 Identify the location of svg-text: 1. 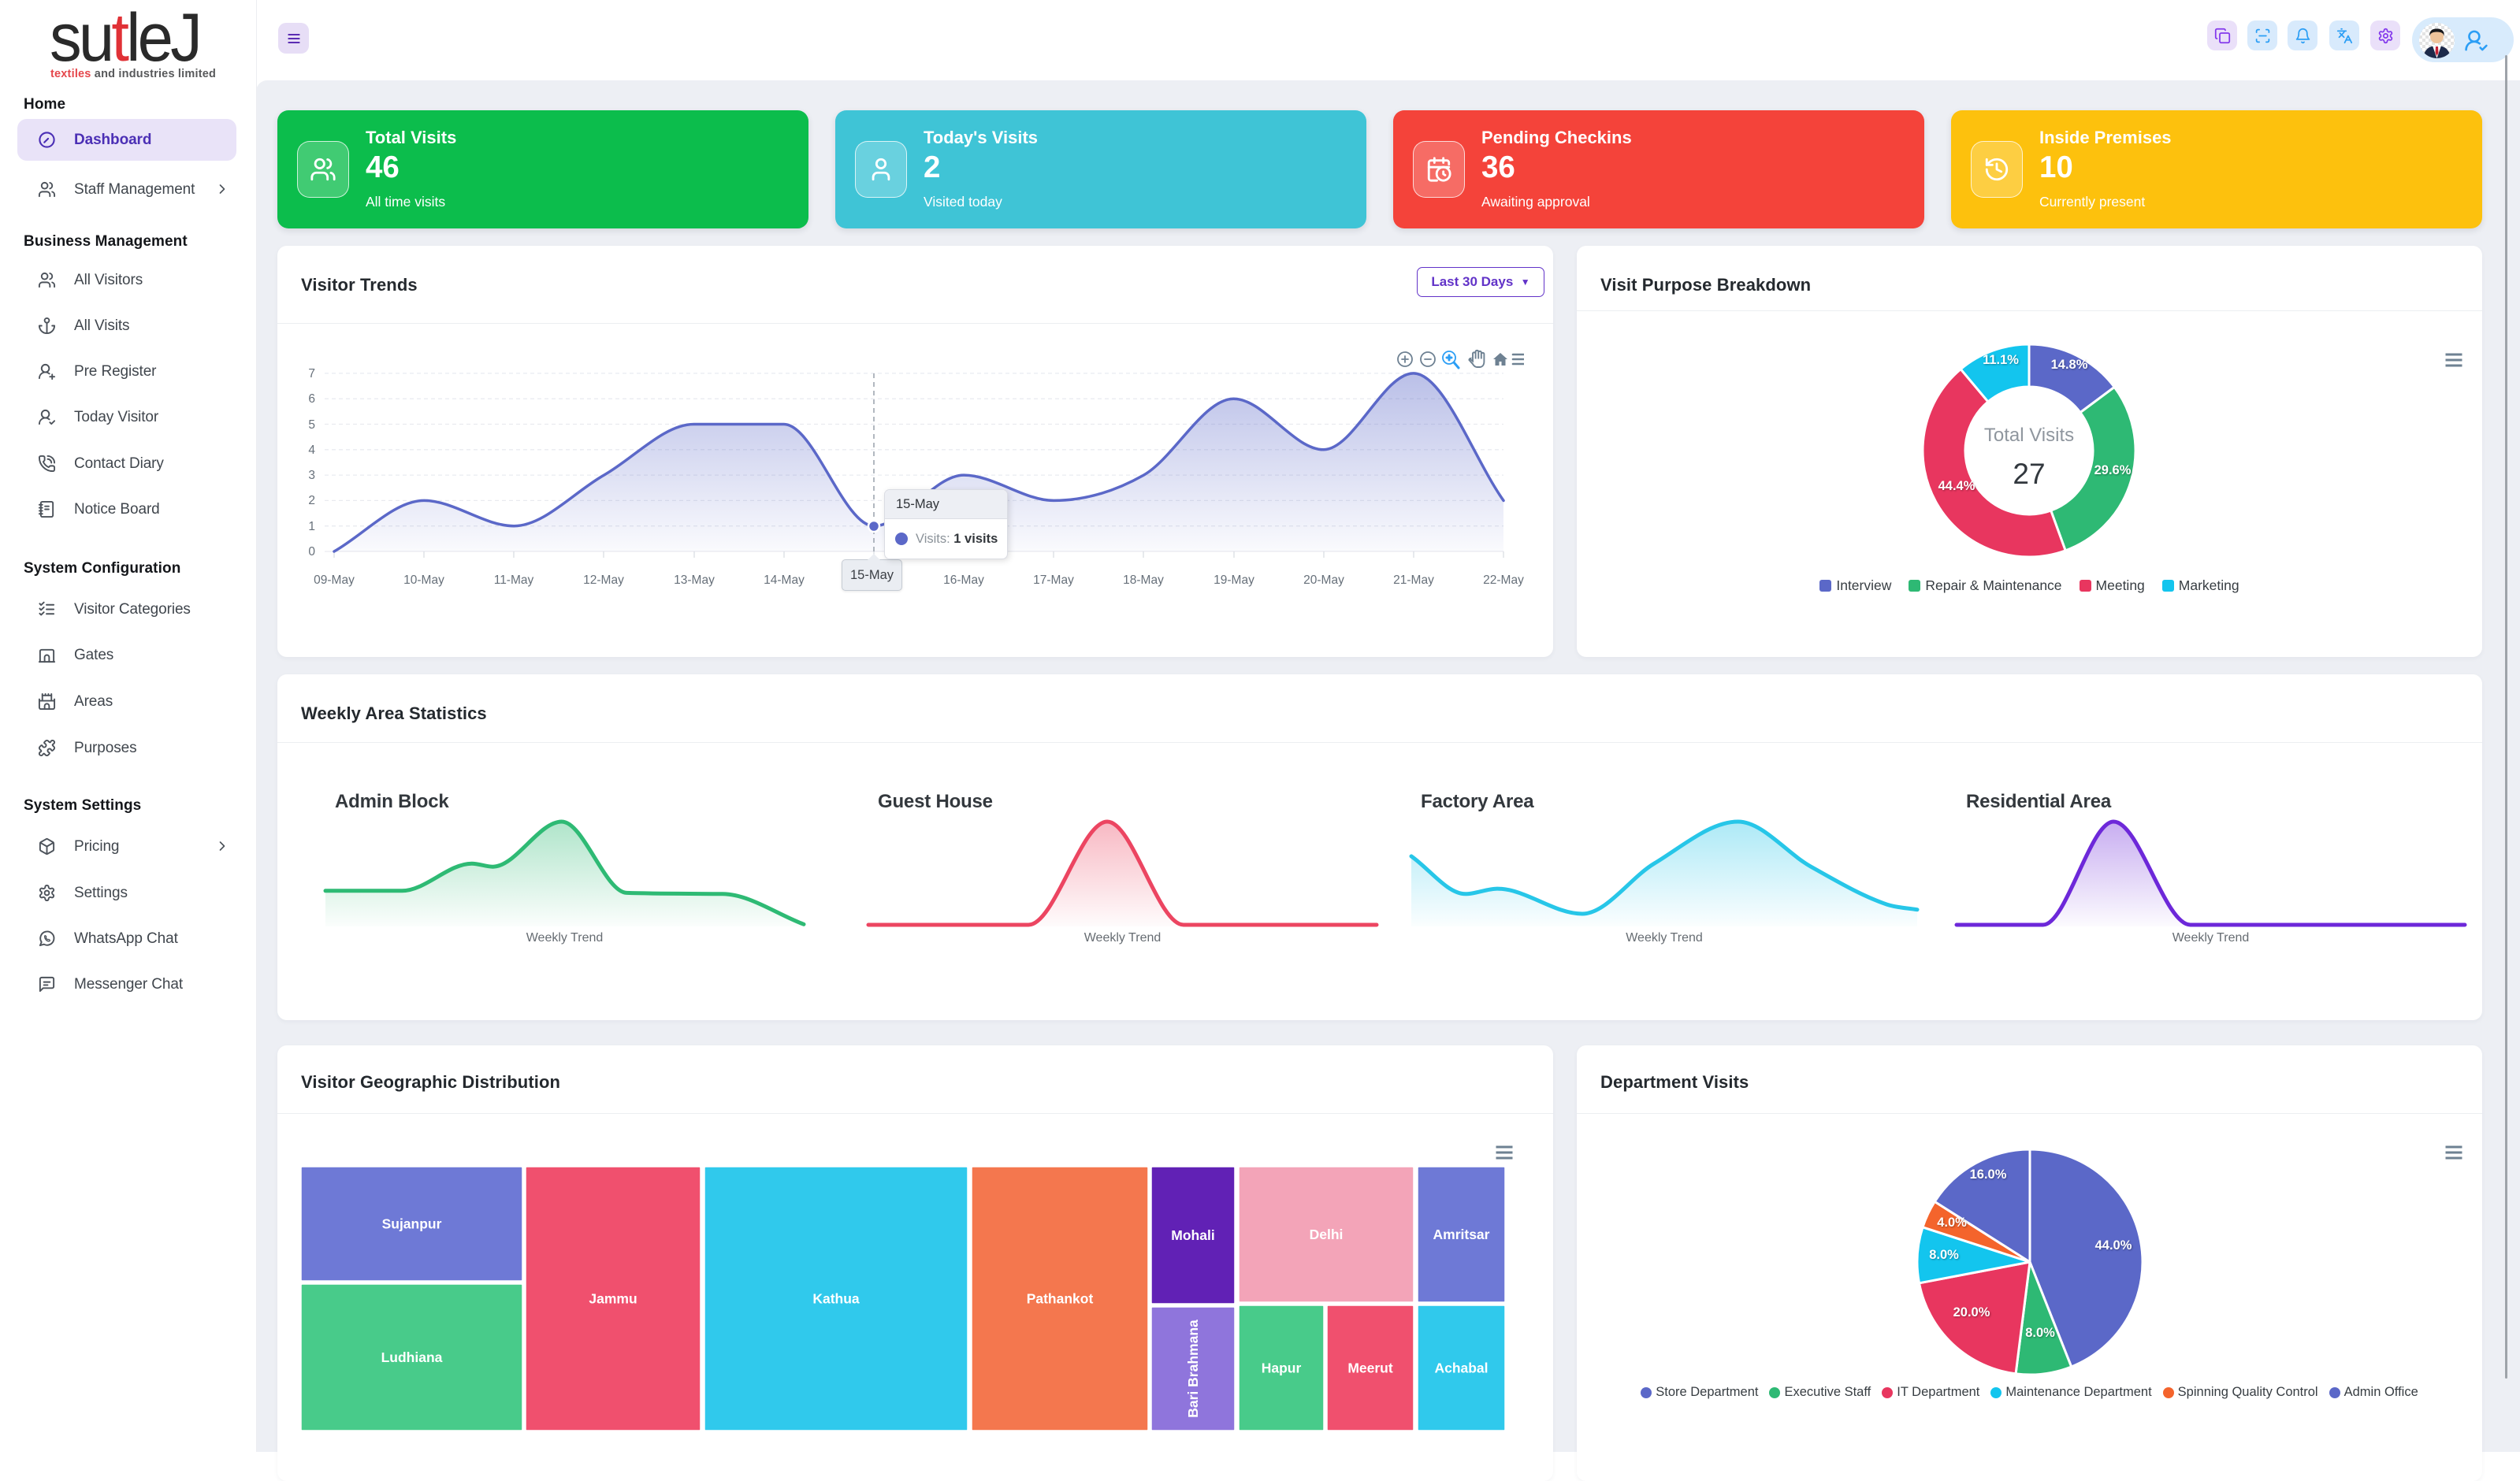
(311, 526).